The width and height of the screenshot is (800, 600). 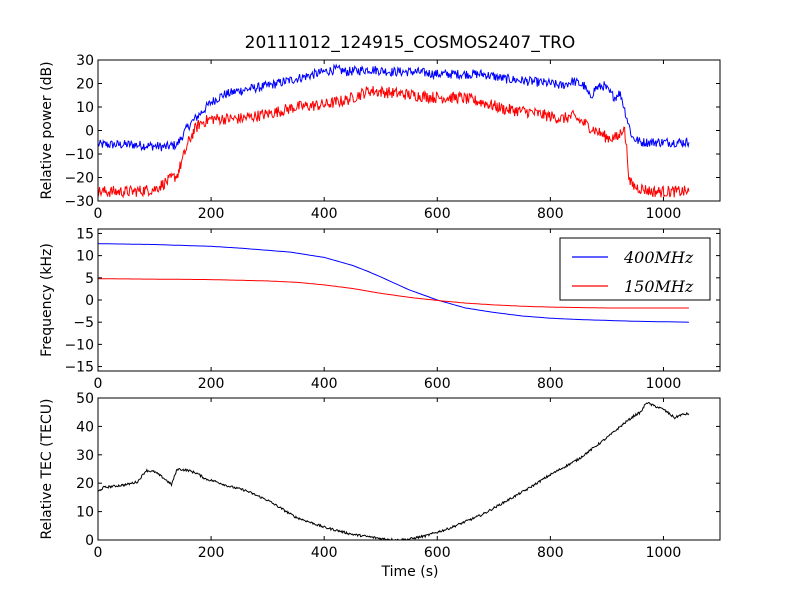 I want to click on y-axis-label: Frequency (kHz), so click(x=47, y=300).